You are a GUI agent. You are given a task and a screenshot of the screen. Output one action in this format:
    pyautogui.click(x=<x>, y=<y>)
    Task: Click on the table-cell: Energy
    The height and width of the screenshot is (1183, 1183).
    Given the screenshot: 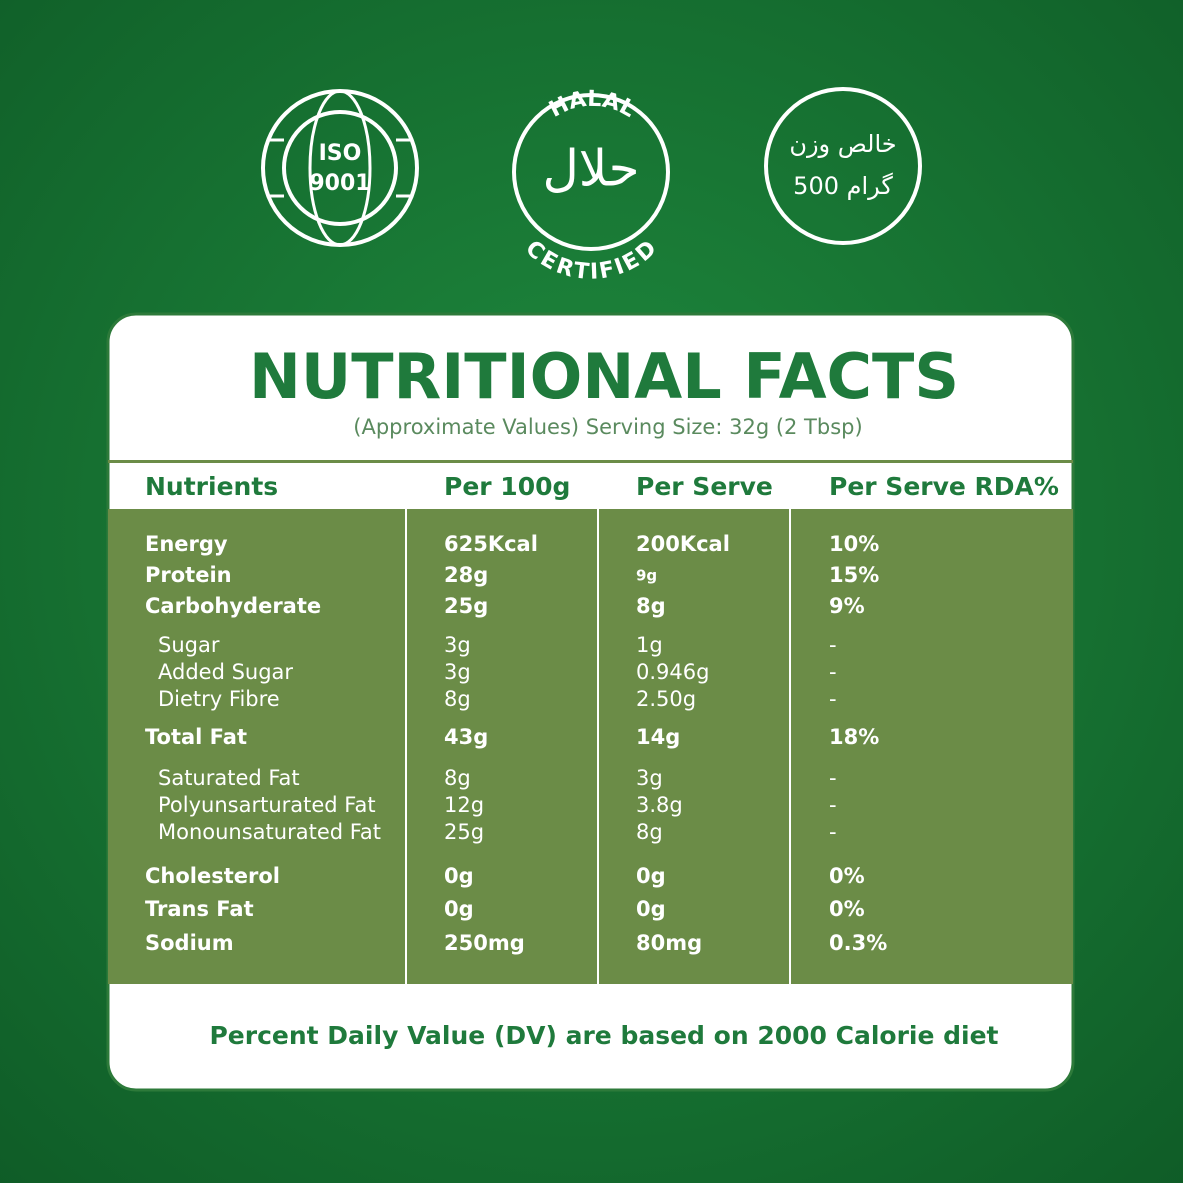 What is the action you would take?
    pyautogui.click(x=186, y=544)
    